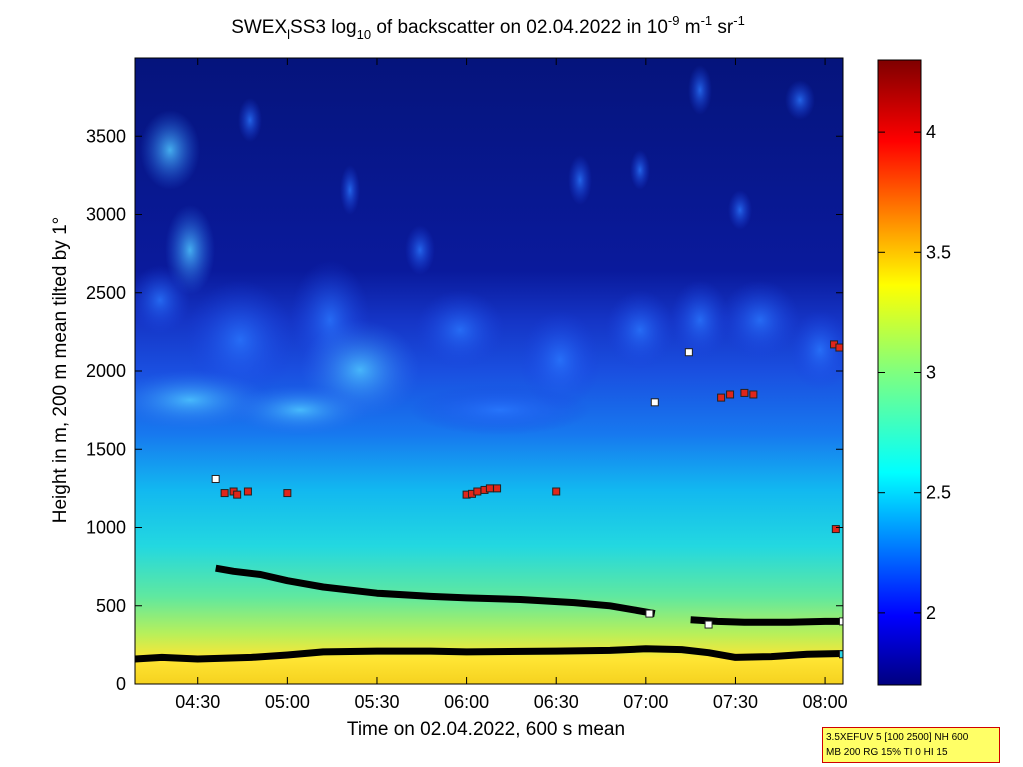 Image resolution: width=1023 pixels, height=767 pixels. Describe the element at coordinates (825, 702) in the screenshot. I see `x-tick-label: 08:00` at that location.